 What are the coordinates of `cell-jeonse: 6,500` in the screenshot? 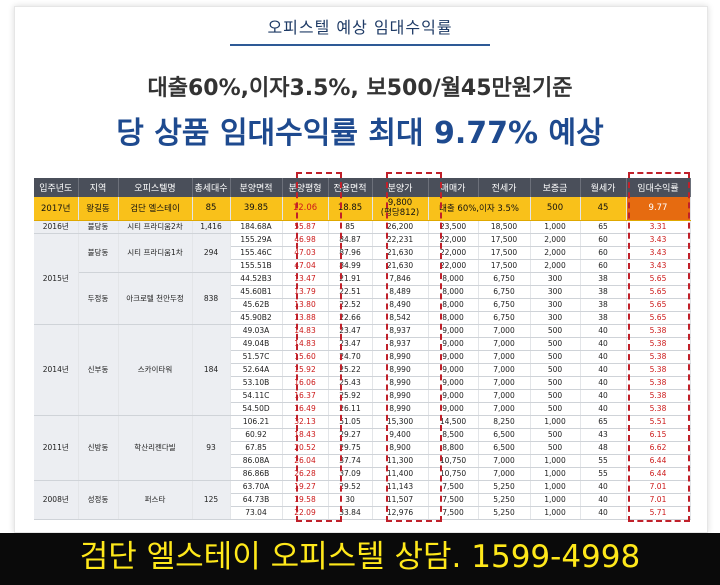 It's located at (504, 448).